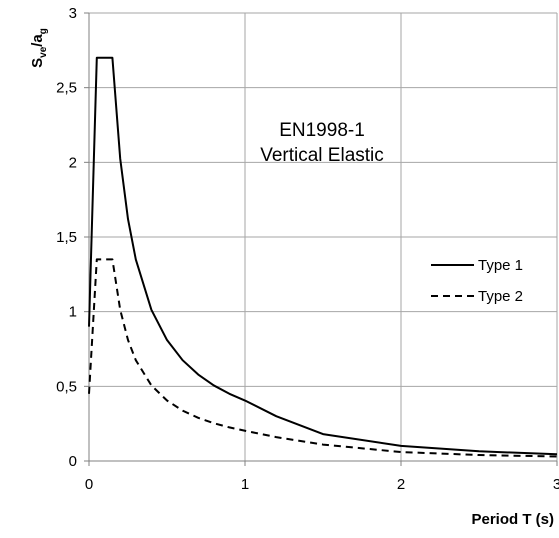  What do you see at coordinates (500, 265) in the screenshot?
I see `legend-label-type-1: Type 1` at bounding box center [500, 265].